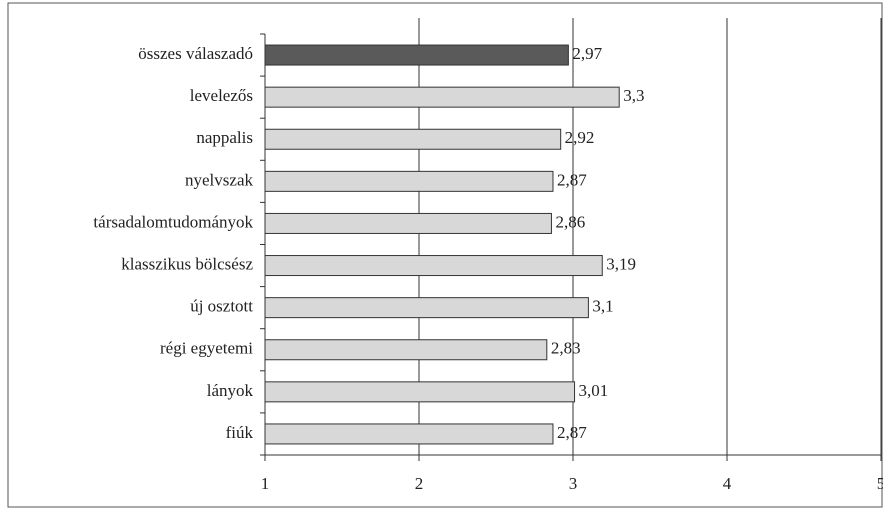  I want to click on y-tick-label: klasszikus bölcsész, so click(187, 263).